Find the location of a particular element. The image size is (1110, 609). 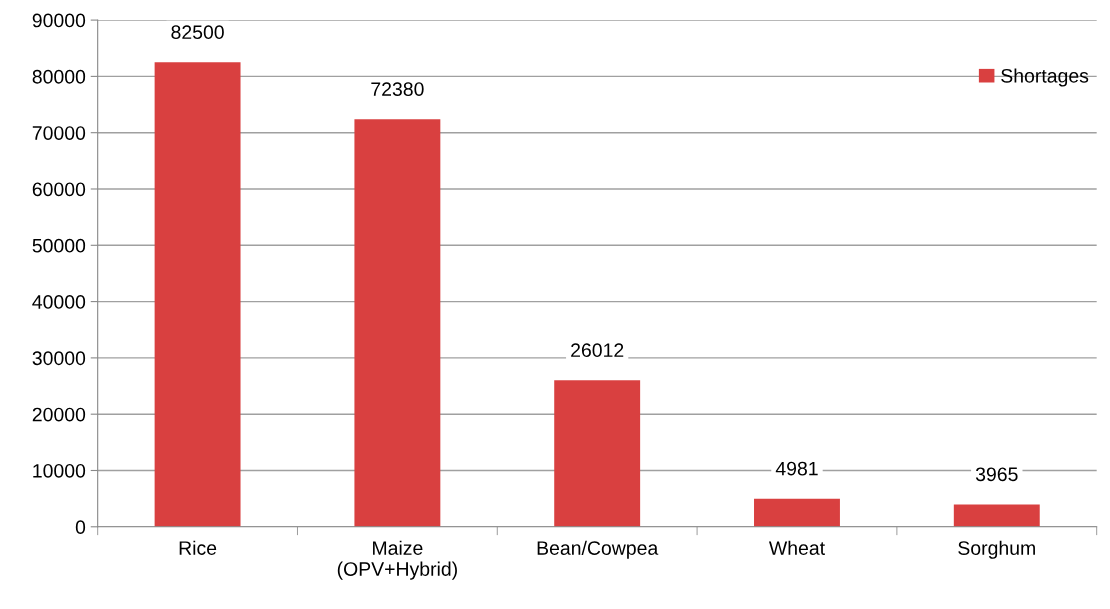

y-tick-label: 20000 is located at coordinates (59, 414).